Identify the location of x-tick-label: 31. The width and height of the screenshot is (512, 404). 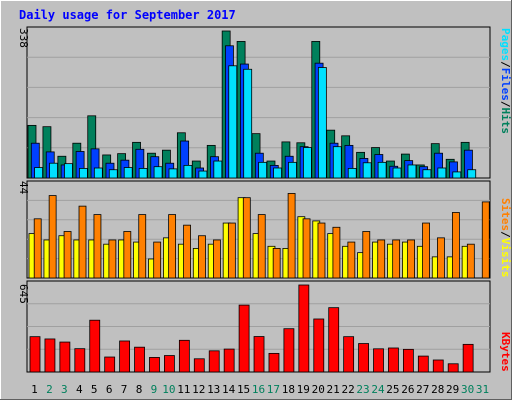
(482, 389).